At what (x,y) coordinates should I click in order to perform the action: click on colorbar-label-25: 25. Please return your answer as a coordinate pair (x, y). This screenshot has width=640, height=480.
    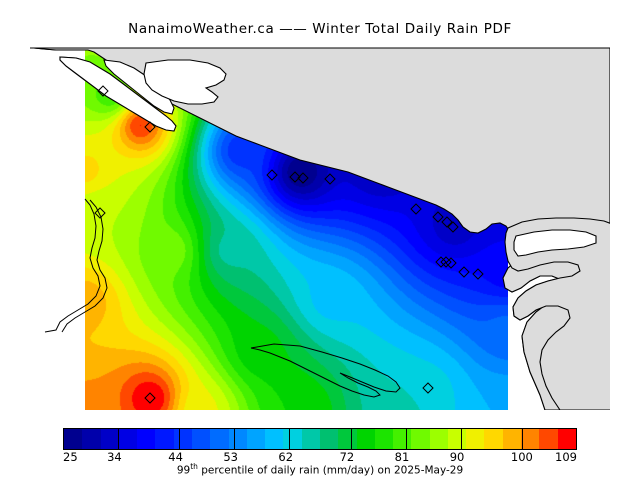
    Looking at the image, I should click on (70, 457).